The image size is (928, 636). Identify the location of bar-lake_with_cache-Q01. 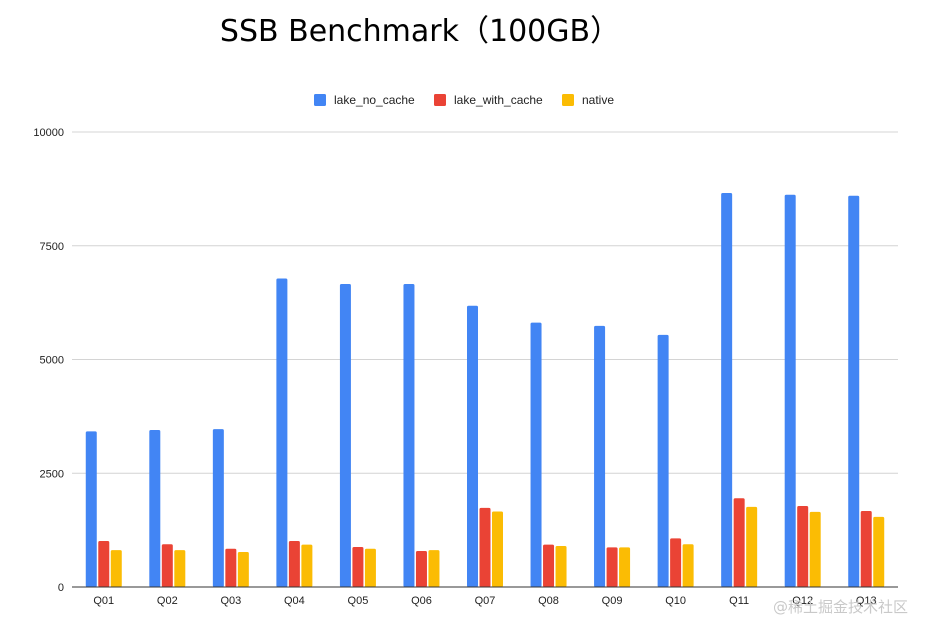
(104, 564).